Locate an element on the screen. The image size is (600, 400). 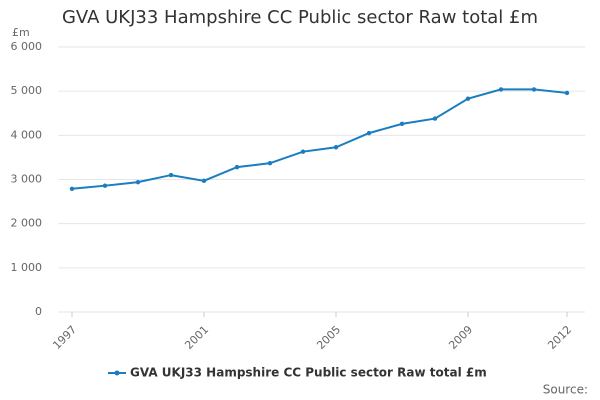
y-unit: £m is located at coordinates (21, 32).